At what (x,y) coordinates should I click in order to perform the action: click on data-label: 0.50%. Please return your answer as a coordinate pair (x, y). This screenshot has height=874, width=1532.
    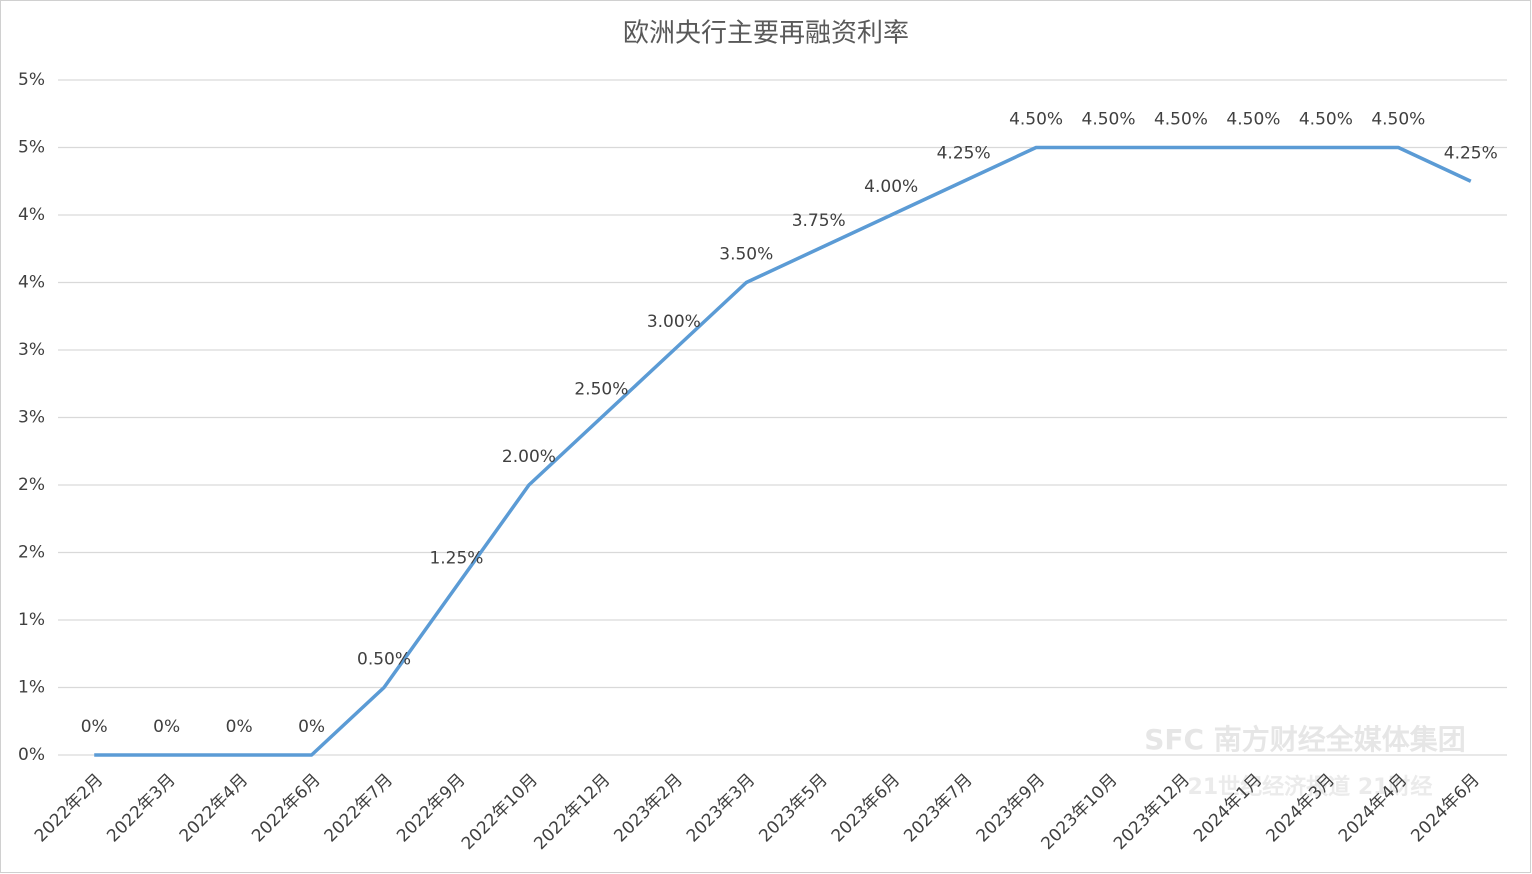
    Looking at the image, I should click on (384, 660).